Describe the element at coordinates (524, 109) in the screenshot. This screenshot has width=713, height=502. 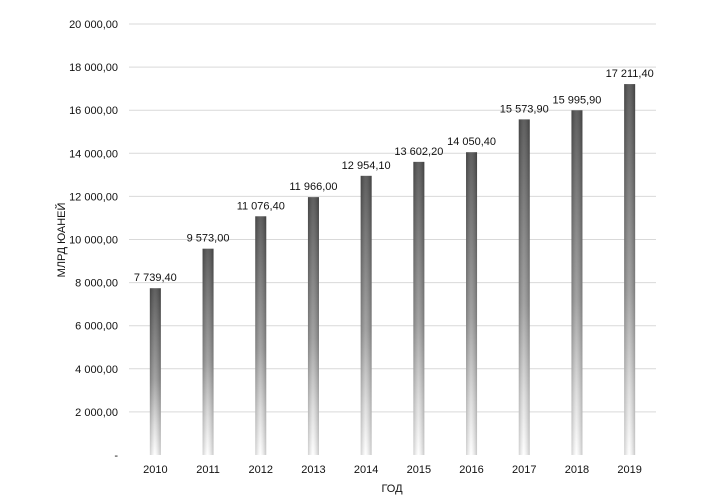
I see `data-label: 15 573,90` at that location.